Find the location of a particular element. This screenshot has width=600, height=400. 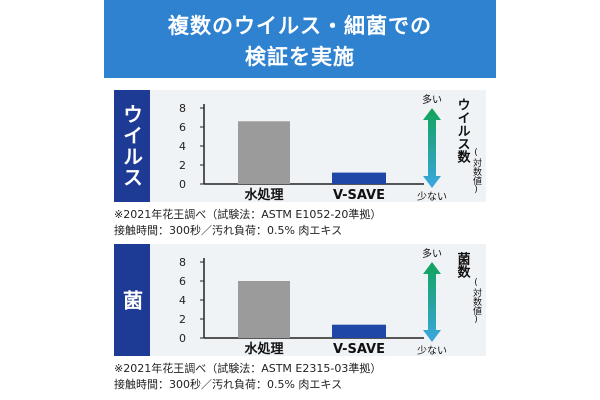

virus-panel-label: ウイルス is located at coordinates (132, 146).